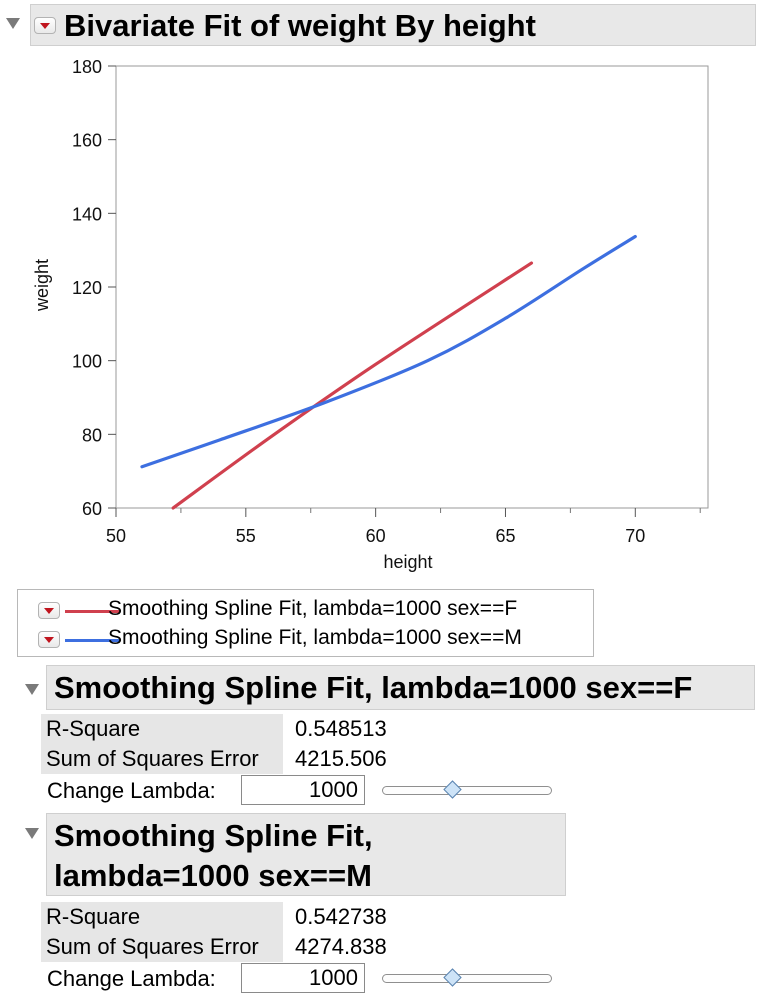  Describe the element at coordinates (87, 141) in the screenshot. I see `y-tick-label: 160` at that location.